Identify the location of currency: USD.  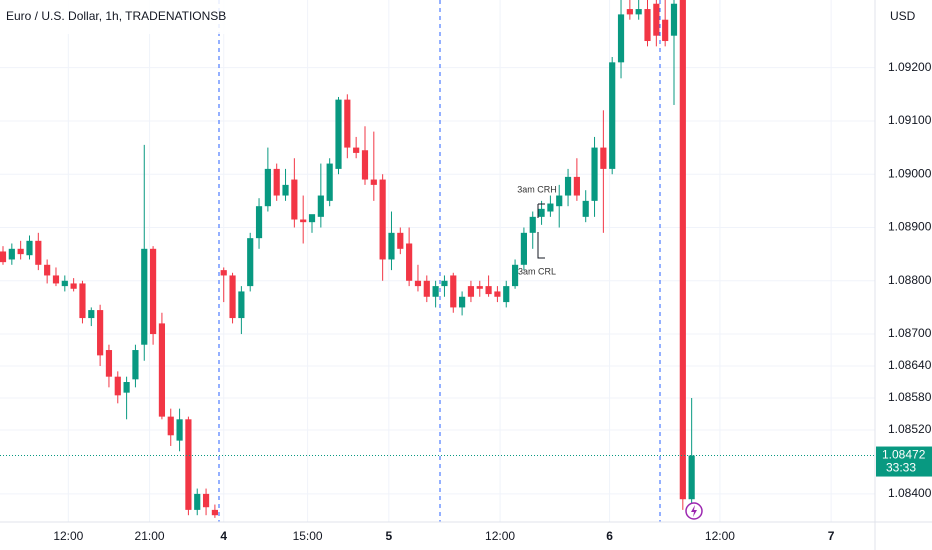
(903, 16).